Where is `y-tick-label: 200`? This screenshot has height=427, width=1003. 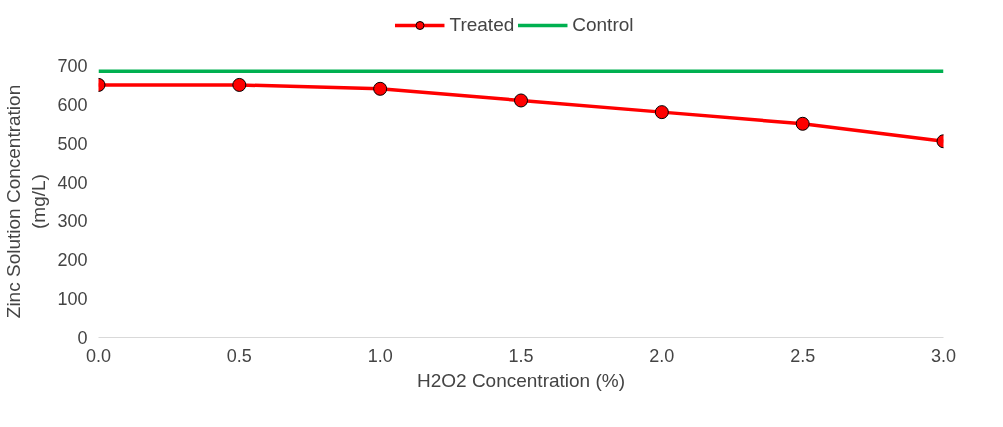 y-tick-label: 200 is located at coordinates (72, 260).